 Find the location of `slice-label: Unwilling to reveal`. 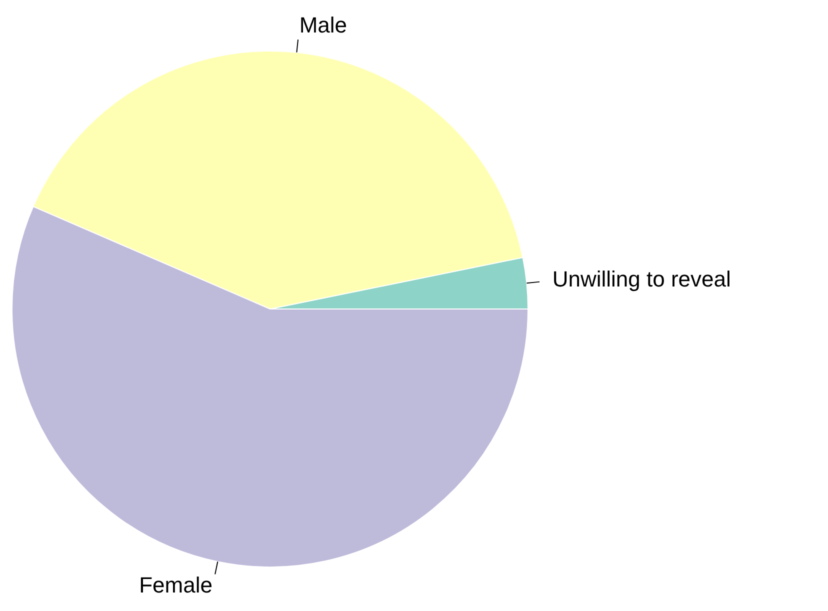

slice-label: Unwilling to reveal is located at coordinates (641, 279).